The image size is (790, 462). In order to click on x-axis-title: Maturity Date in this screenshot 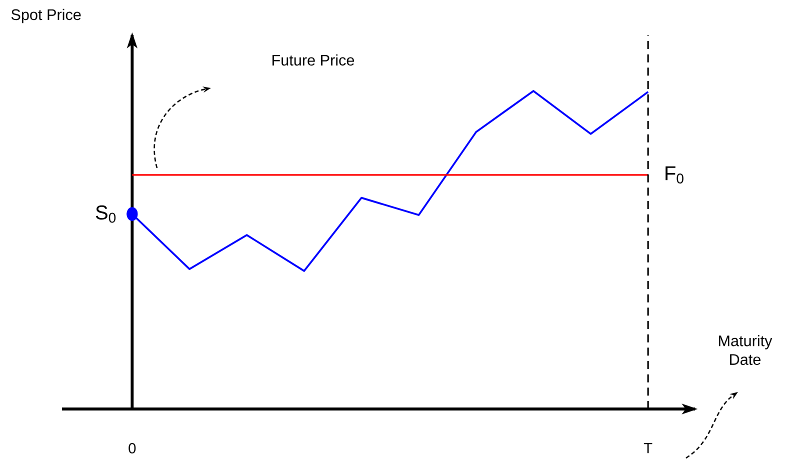, I will do `click(745, 350)`.